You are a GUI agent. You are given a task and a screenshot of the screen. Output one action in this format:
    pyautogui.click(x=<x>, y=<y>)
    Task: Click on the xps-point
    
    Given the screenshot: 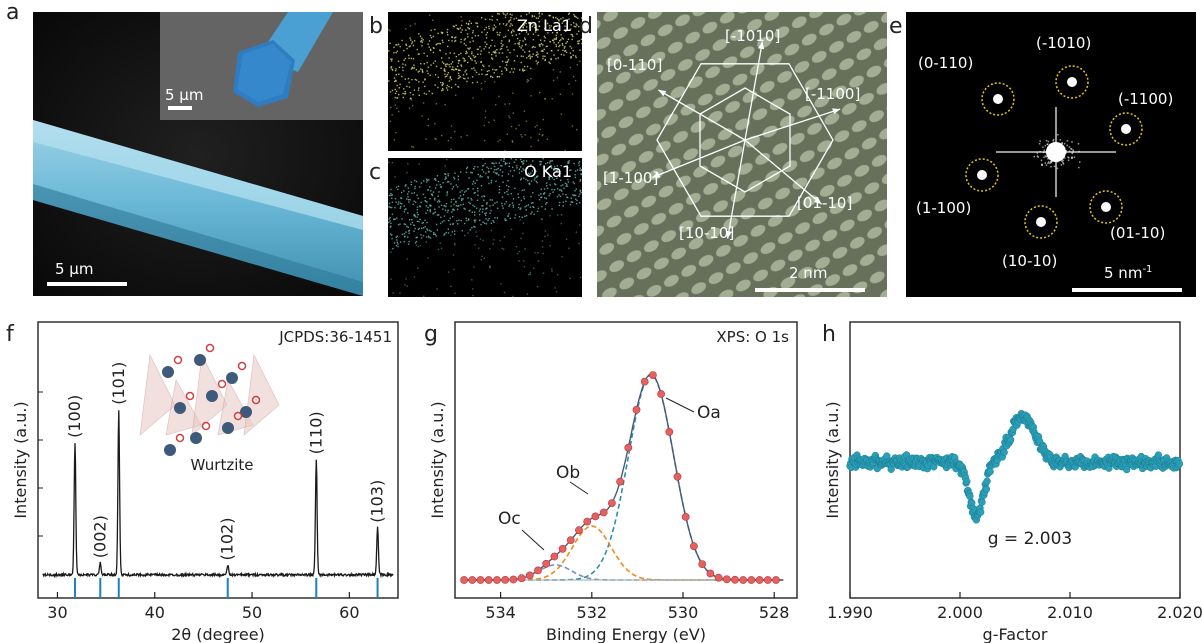 What is the action you would take?
    pyautogui.click(x=472, y=580)
    